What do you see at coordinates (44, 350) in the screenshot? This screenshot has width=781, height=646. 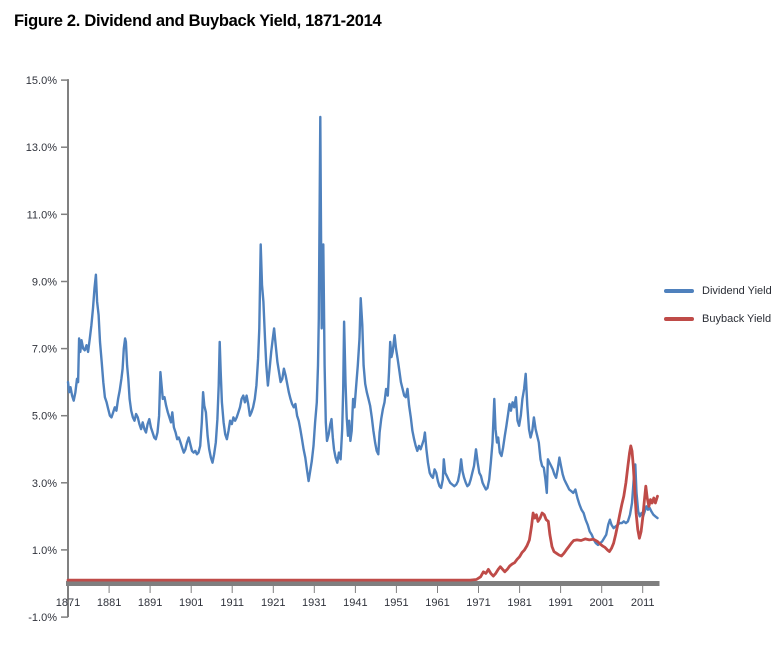 I see `y-axis-label: 7.0%` at bounding box center [44, 350].